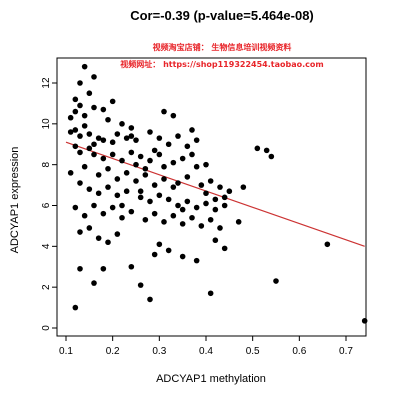 The image size is (400, 400). Describe the element at coordinates (46, 246) in the screenshot. I see `y-tick-label: 4` at that location.